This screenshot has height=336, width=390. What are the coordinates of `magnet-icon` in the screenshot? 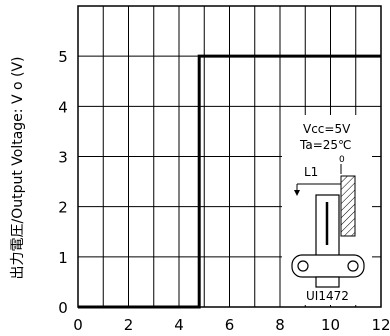 It's located at (348, 206).